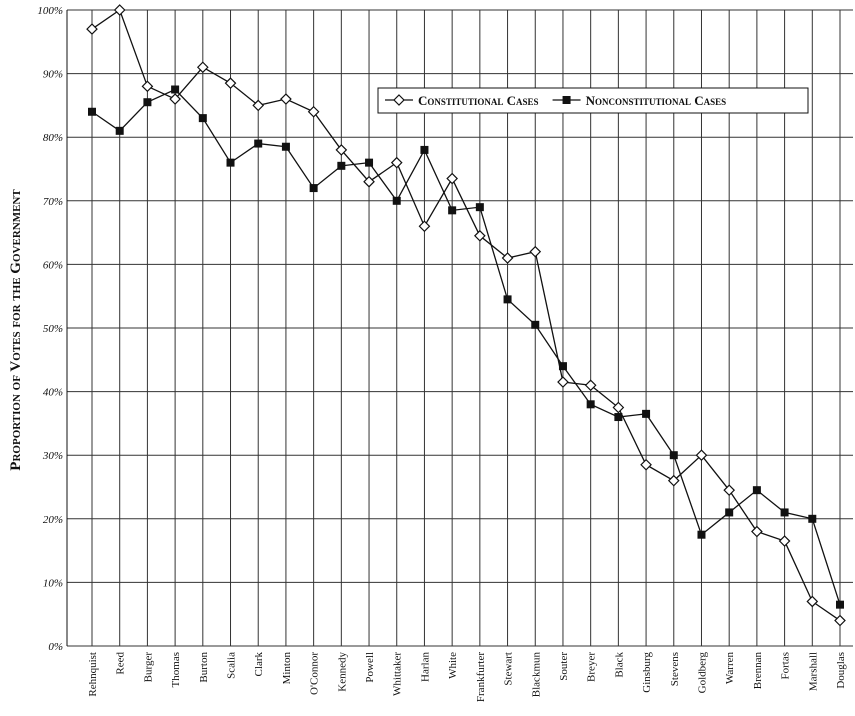  I want to click on x-tick-label: Fortas, so click(786, 666).